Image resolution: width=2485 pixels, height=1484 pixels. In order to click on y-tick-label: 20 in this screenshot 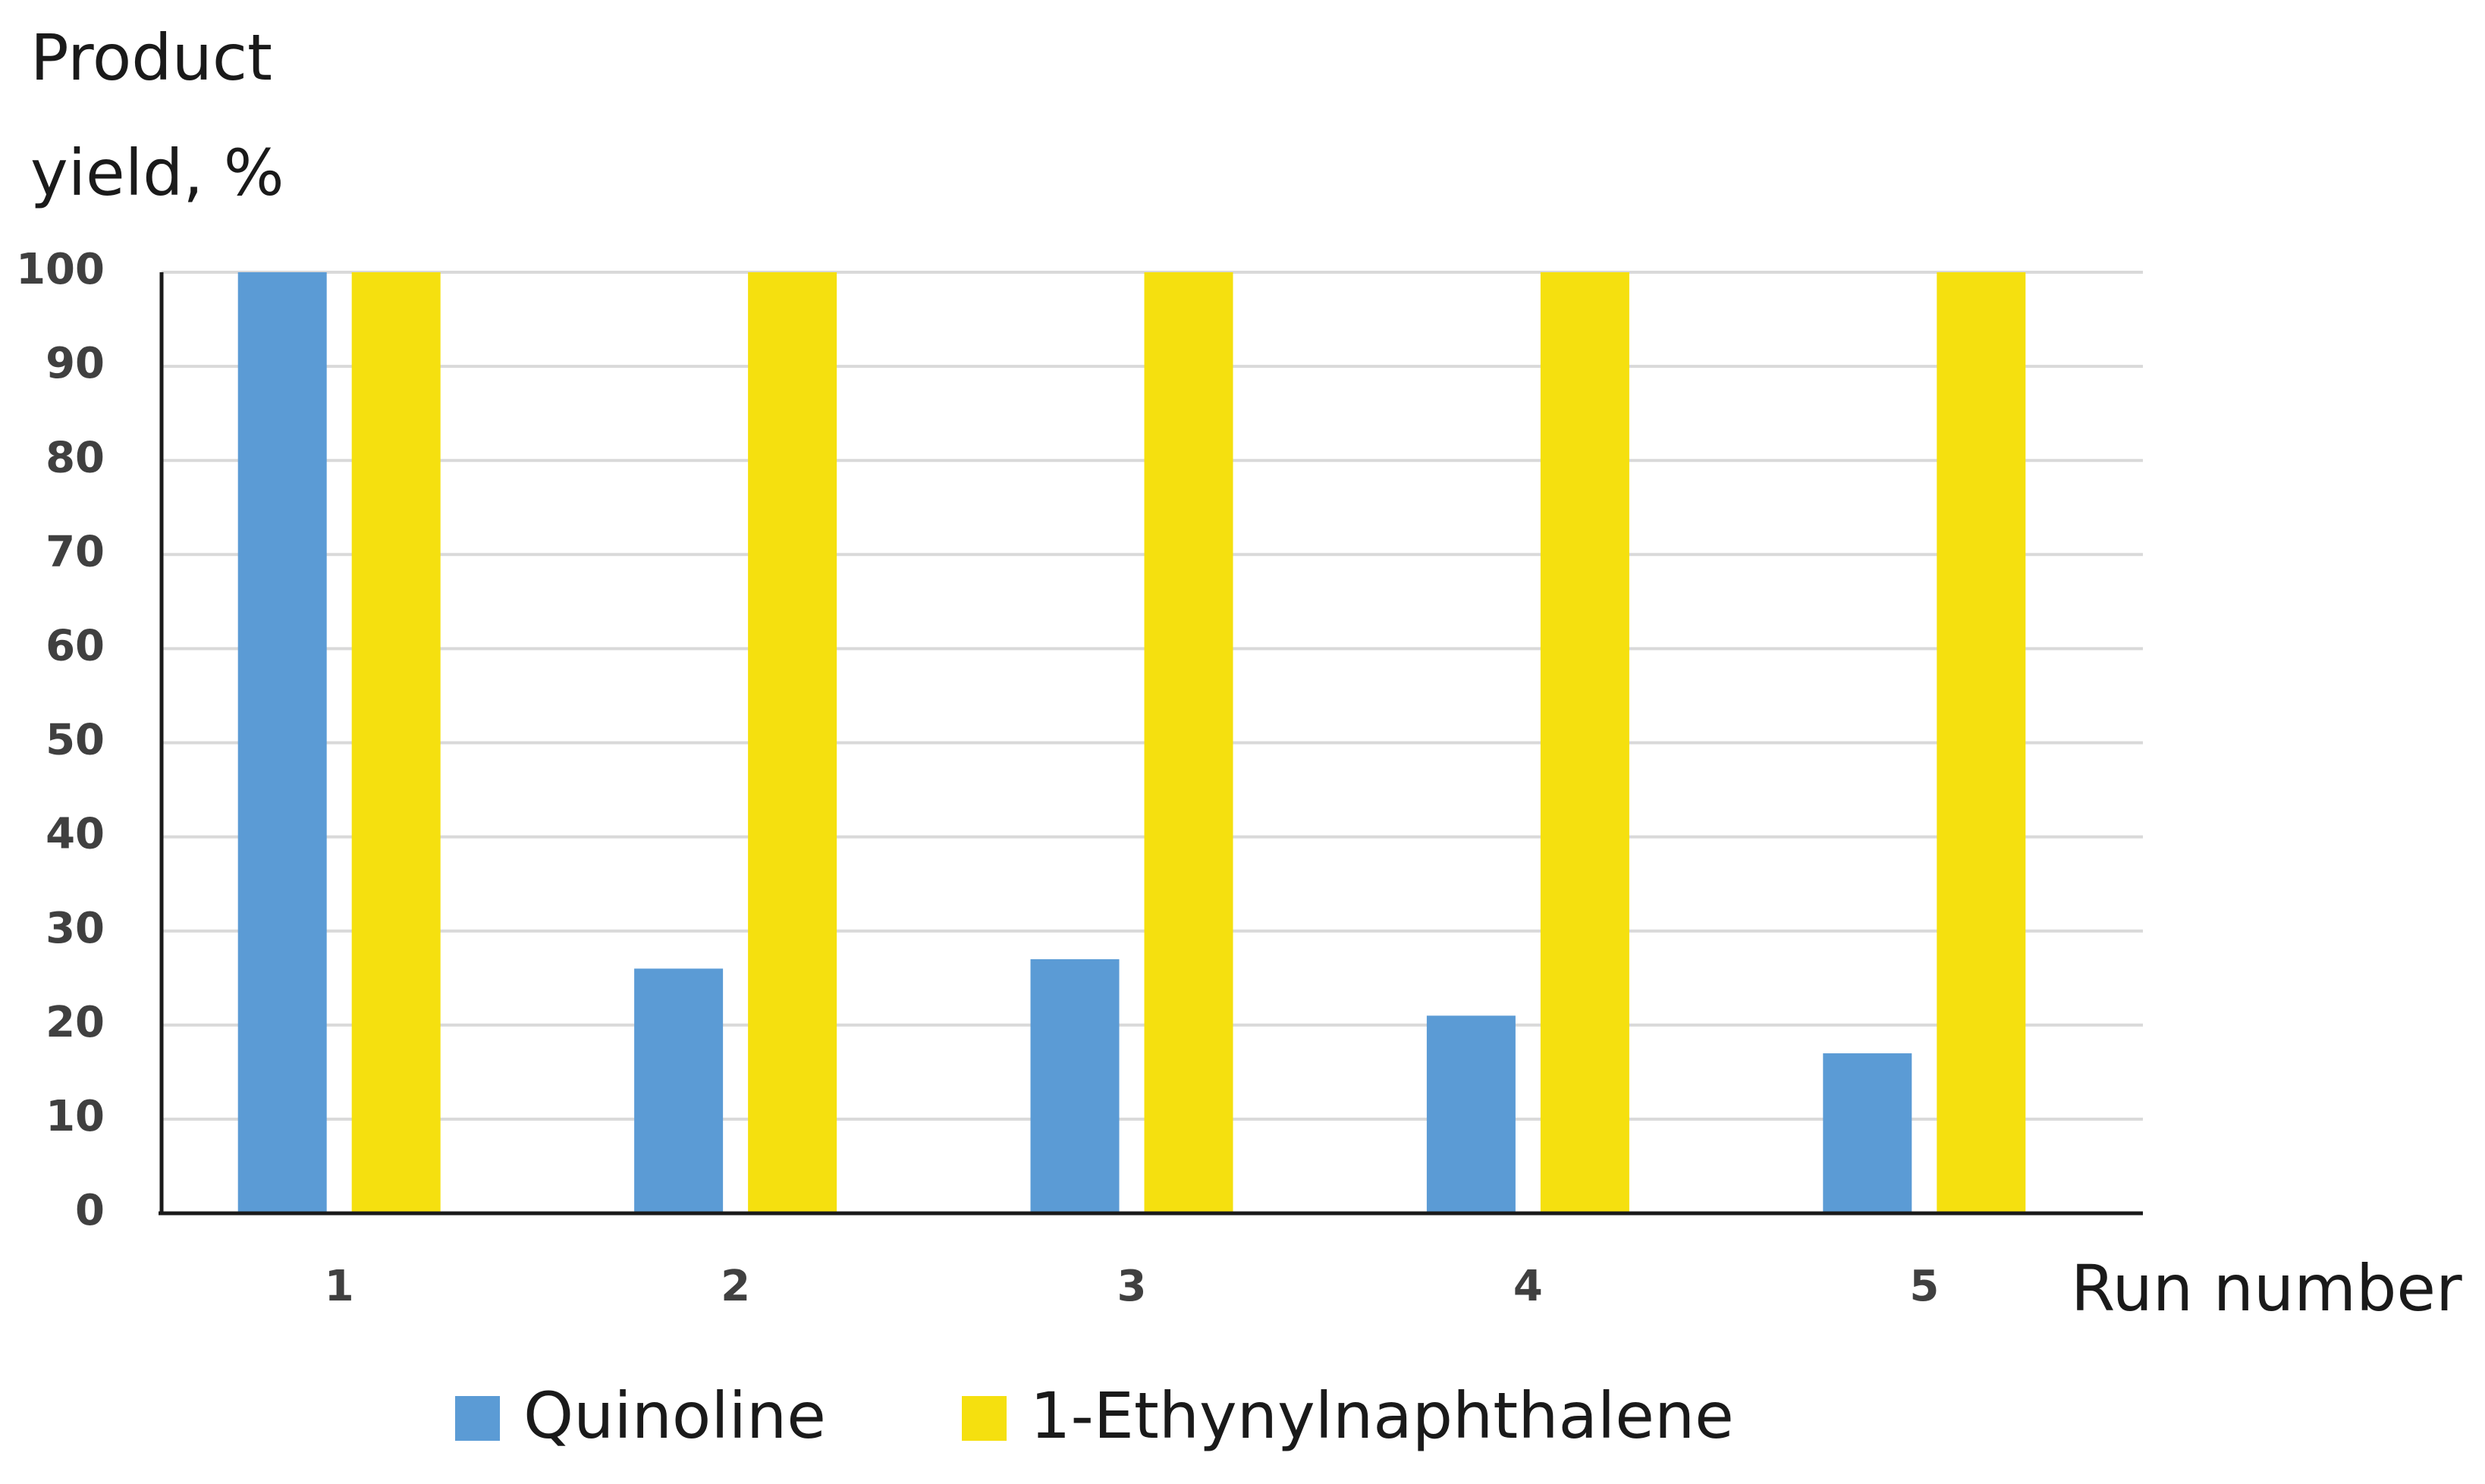, I will do `click(75, 1022)`.